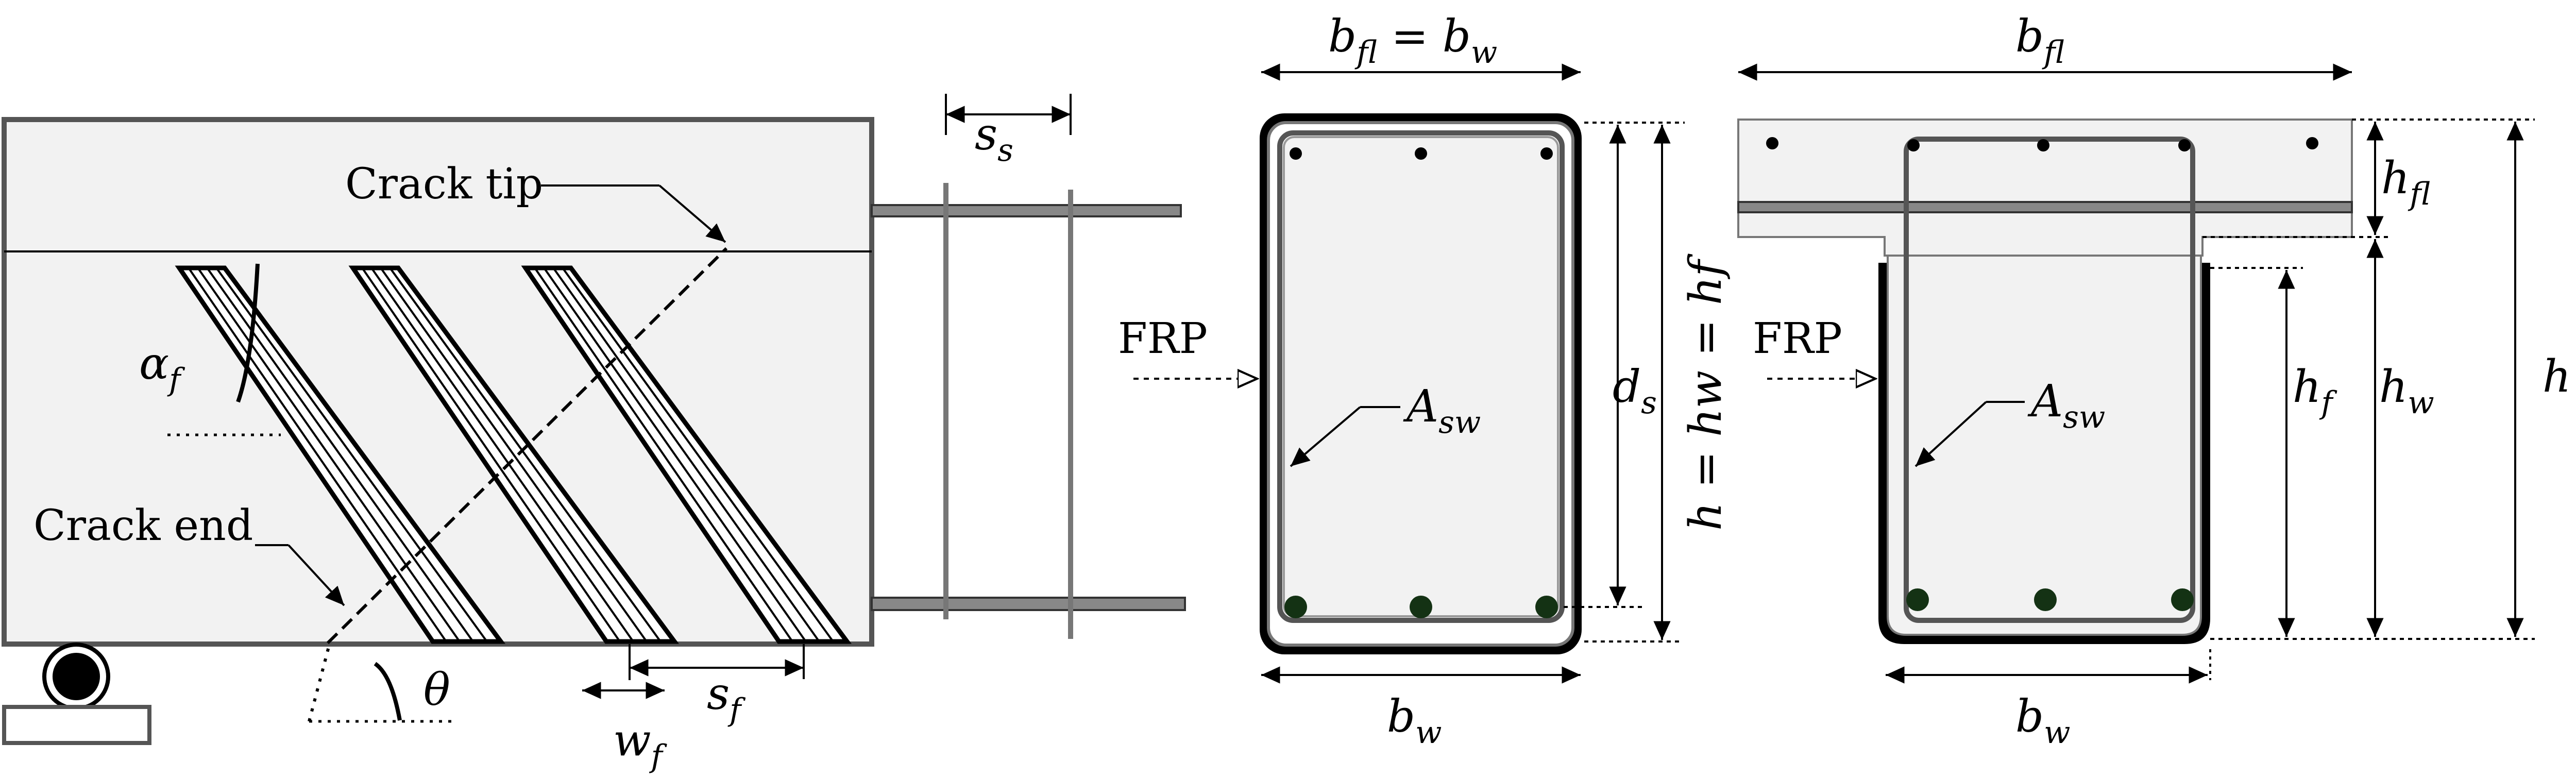 The image size is (2576, 777). I want to click on tee-stirrup, so click(2049, 380).